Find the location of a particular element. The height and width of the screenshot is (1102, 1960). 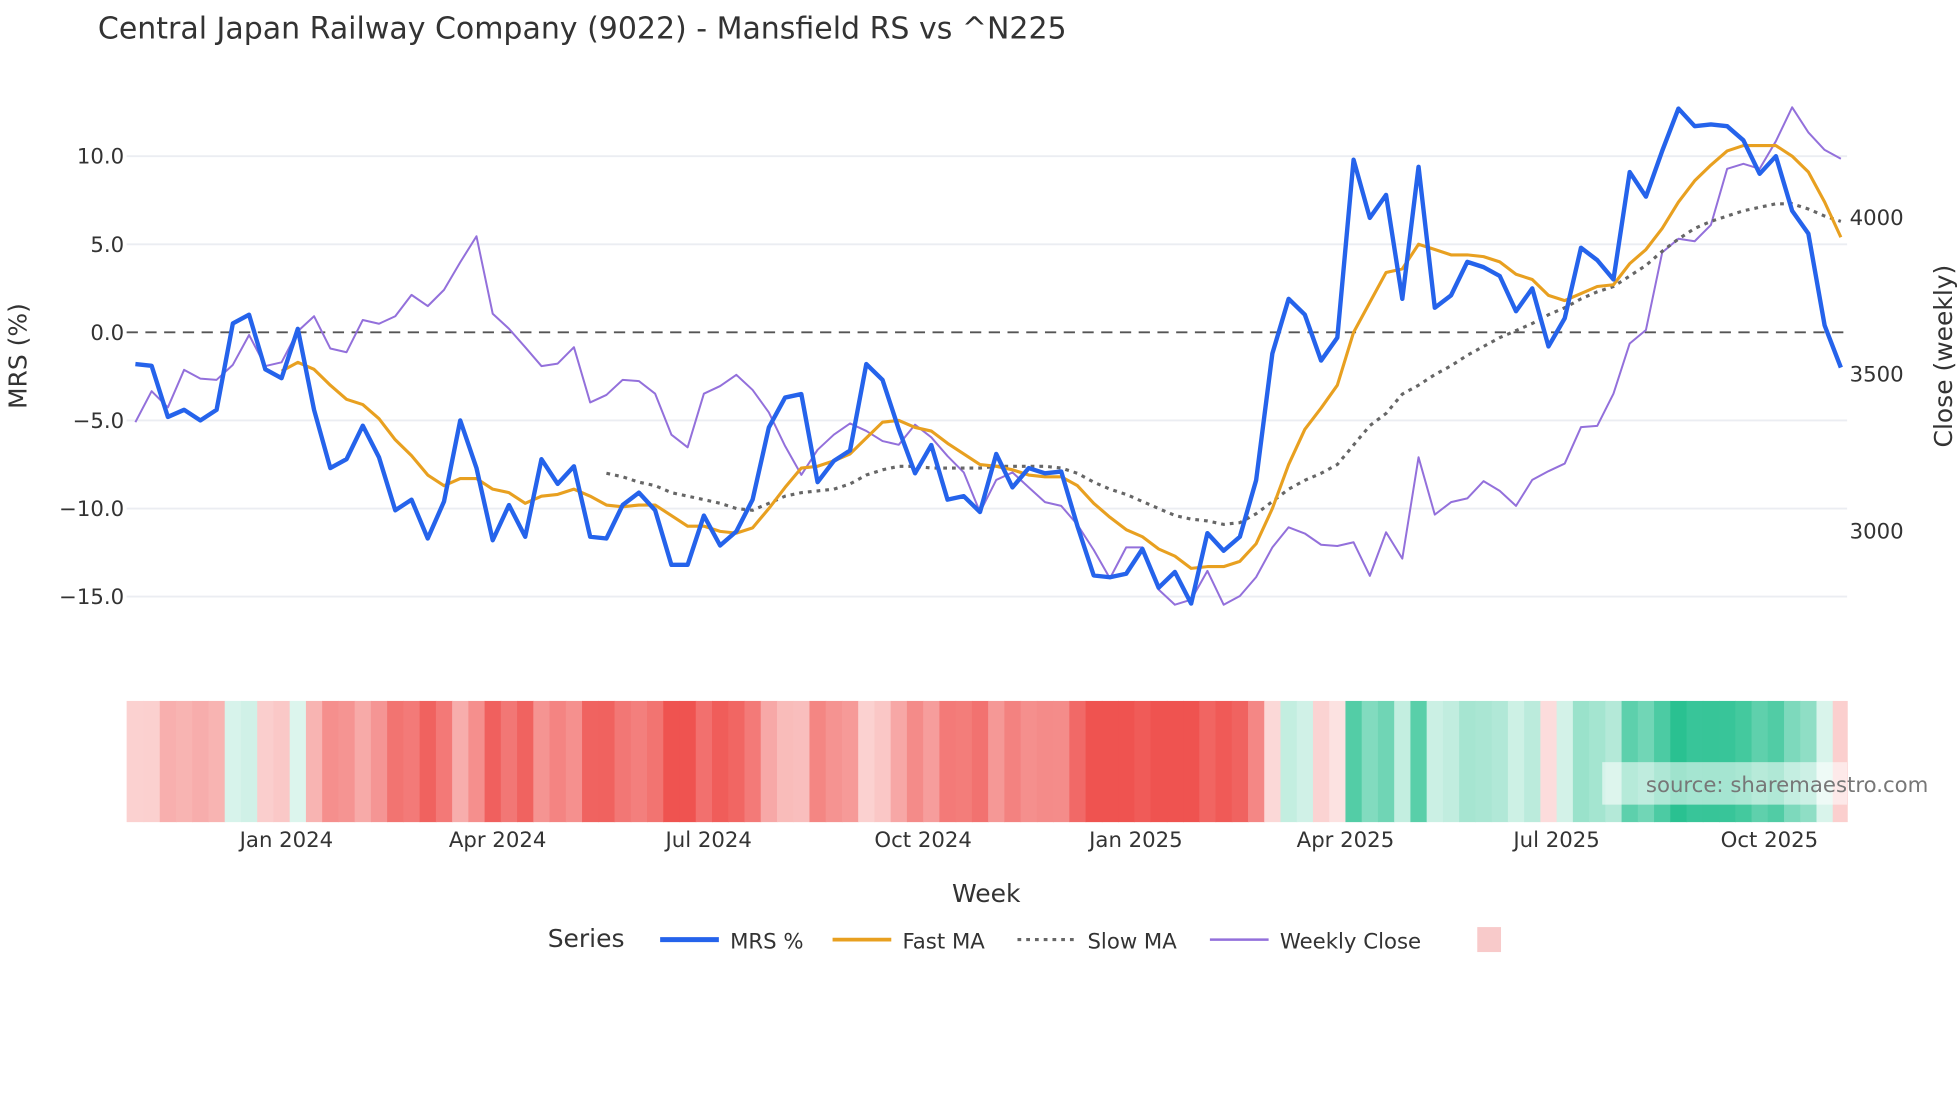

source-watermark: source: sharemaestro.com is located at coordinates (1787, 785).